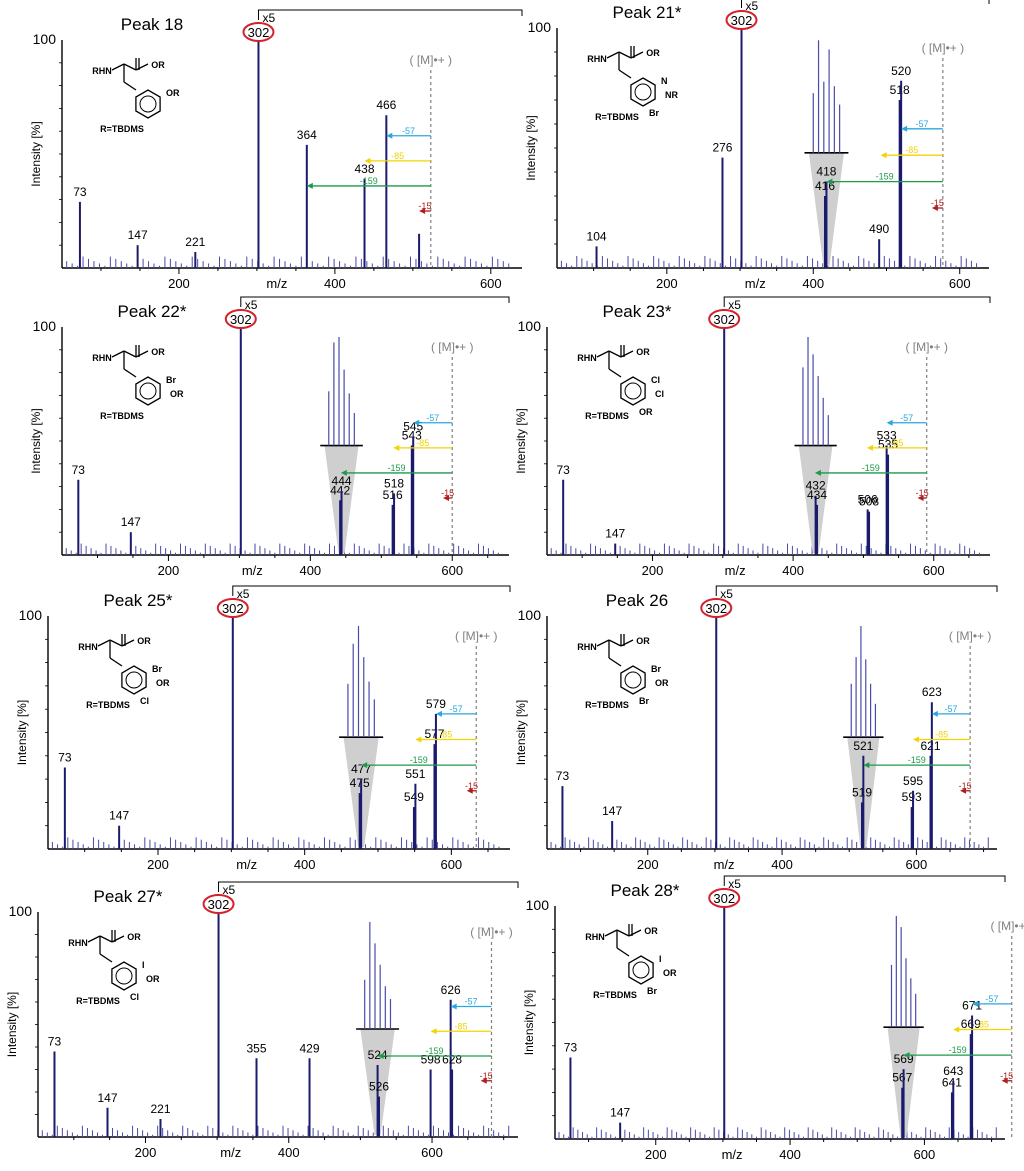 The image size is (1024, 1171). I want to click on peak-label: 104, so click(597, 236).